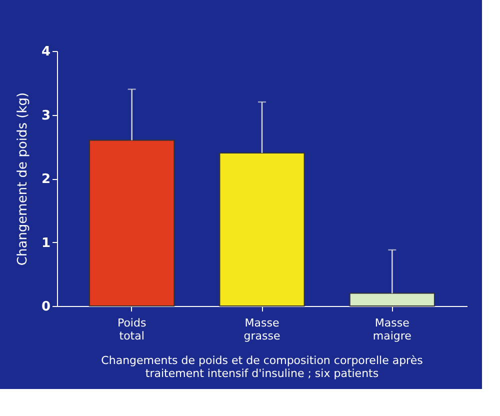  Describe the element at coordinates (45, 116) in the screenshot. I see `y-tick-label: 3` at that location.